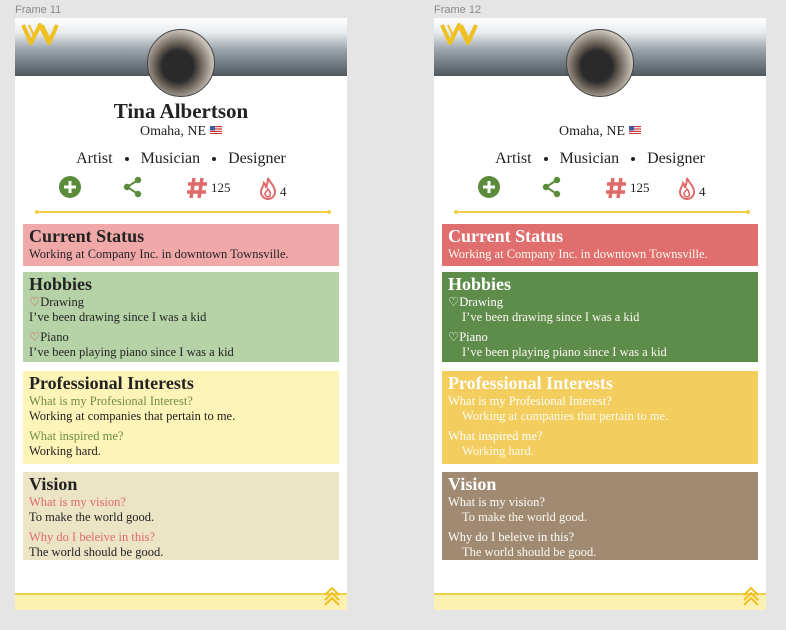 This screenshot has width=786, height=630. I want to click on frame-label: Frame 11, so click(38, 10).